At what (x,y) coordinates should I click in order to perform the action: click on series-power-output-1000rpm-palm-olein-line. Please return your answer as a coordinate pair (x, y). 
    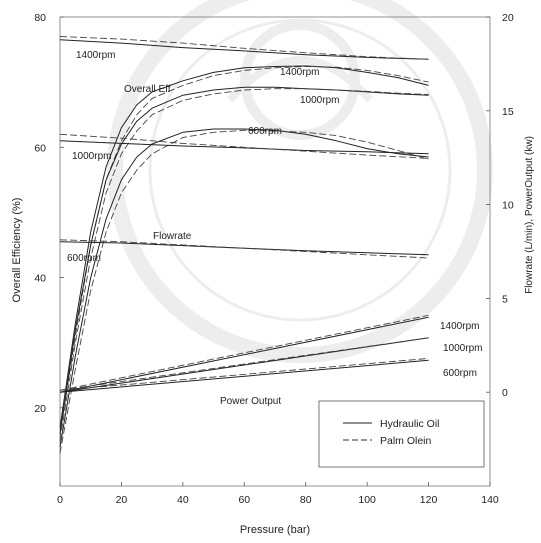
    Looking at the image, I should click on (244, 364).